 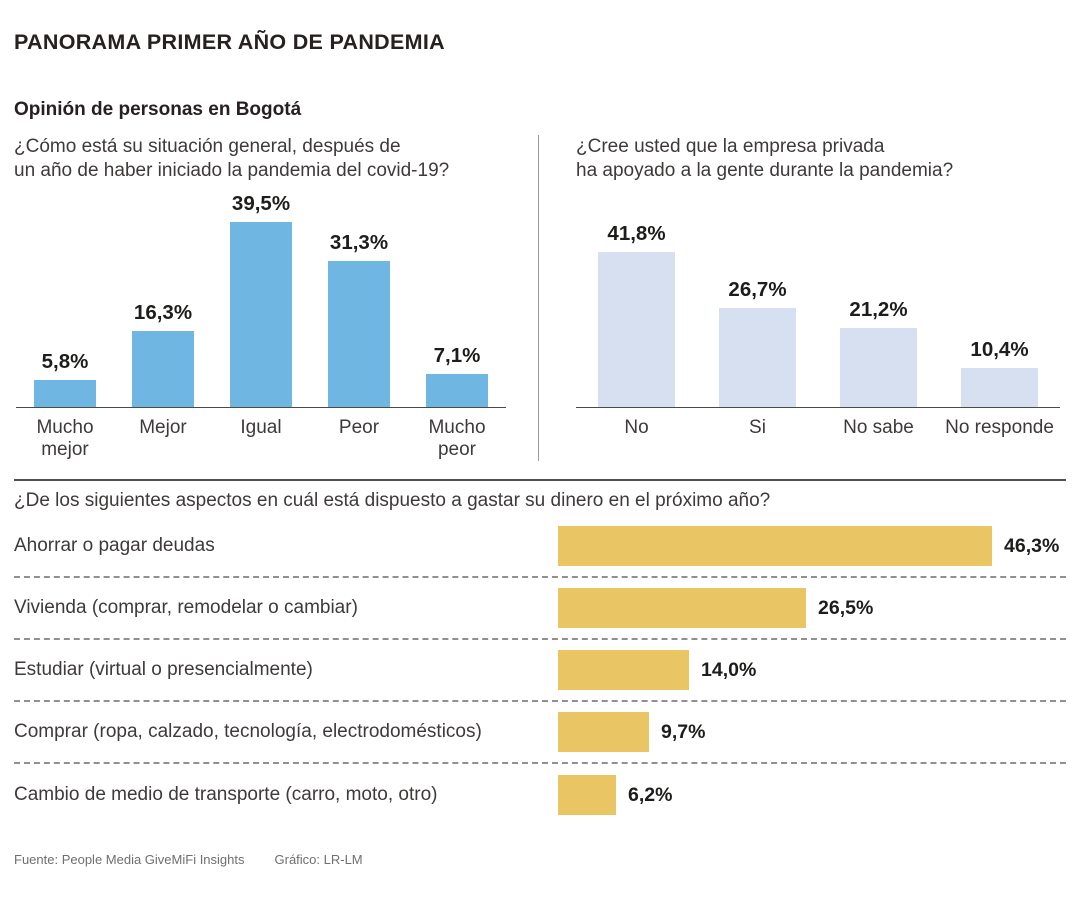 I want to click on bar-value-label: 16,3%, so click(x=163, y=312).